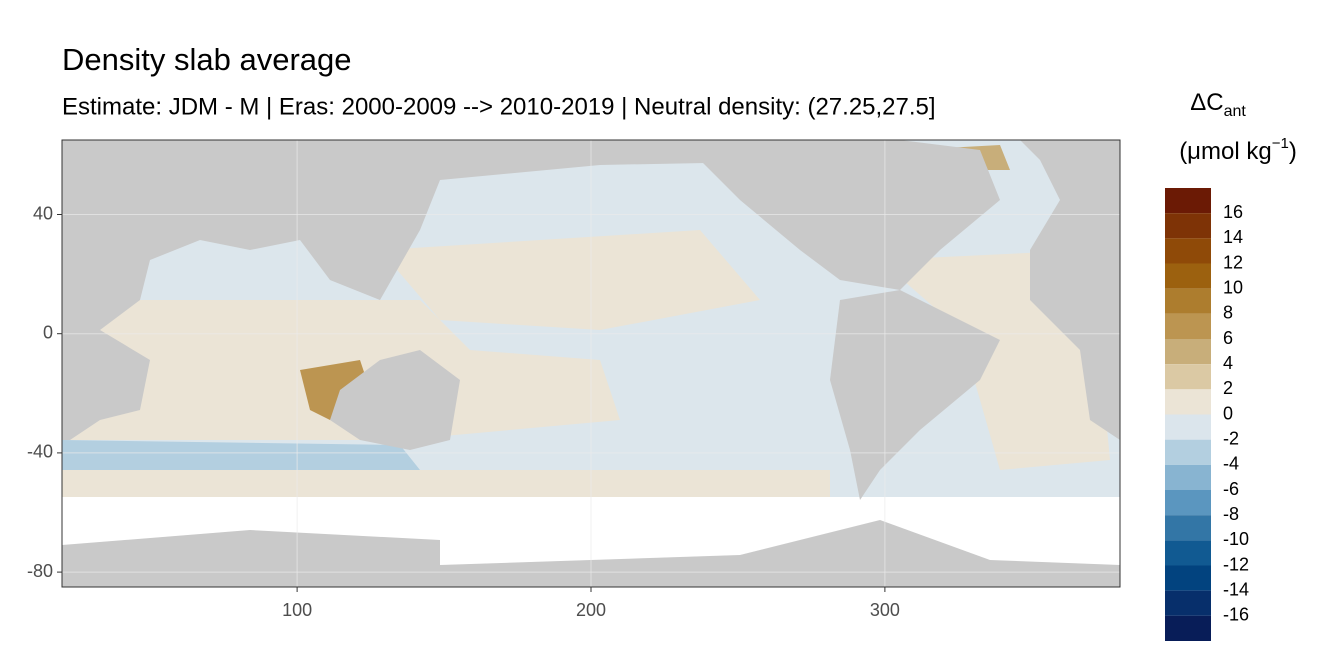 The height and width of the screenshot is (672, 1344). What do you see at coordinates (207, 59) in the screenshot?
I see `chart-title: Density slab average` at bounding box center [207, 59].